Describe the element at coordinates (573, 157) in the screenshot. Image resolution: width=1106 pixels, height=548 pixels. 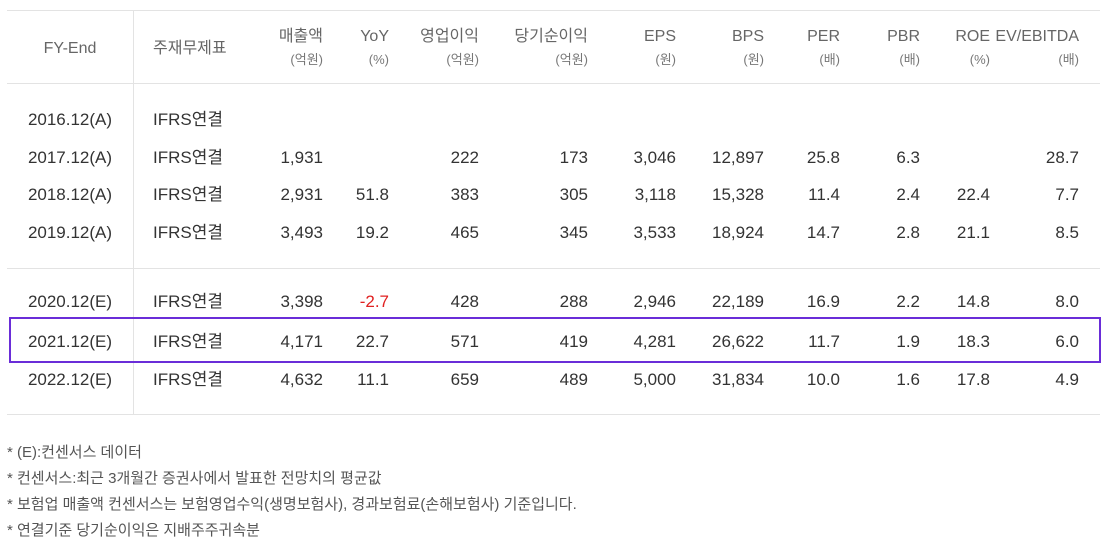
I see `cell-net-income: 173` at that location.